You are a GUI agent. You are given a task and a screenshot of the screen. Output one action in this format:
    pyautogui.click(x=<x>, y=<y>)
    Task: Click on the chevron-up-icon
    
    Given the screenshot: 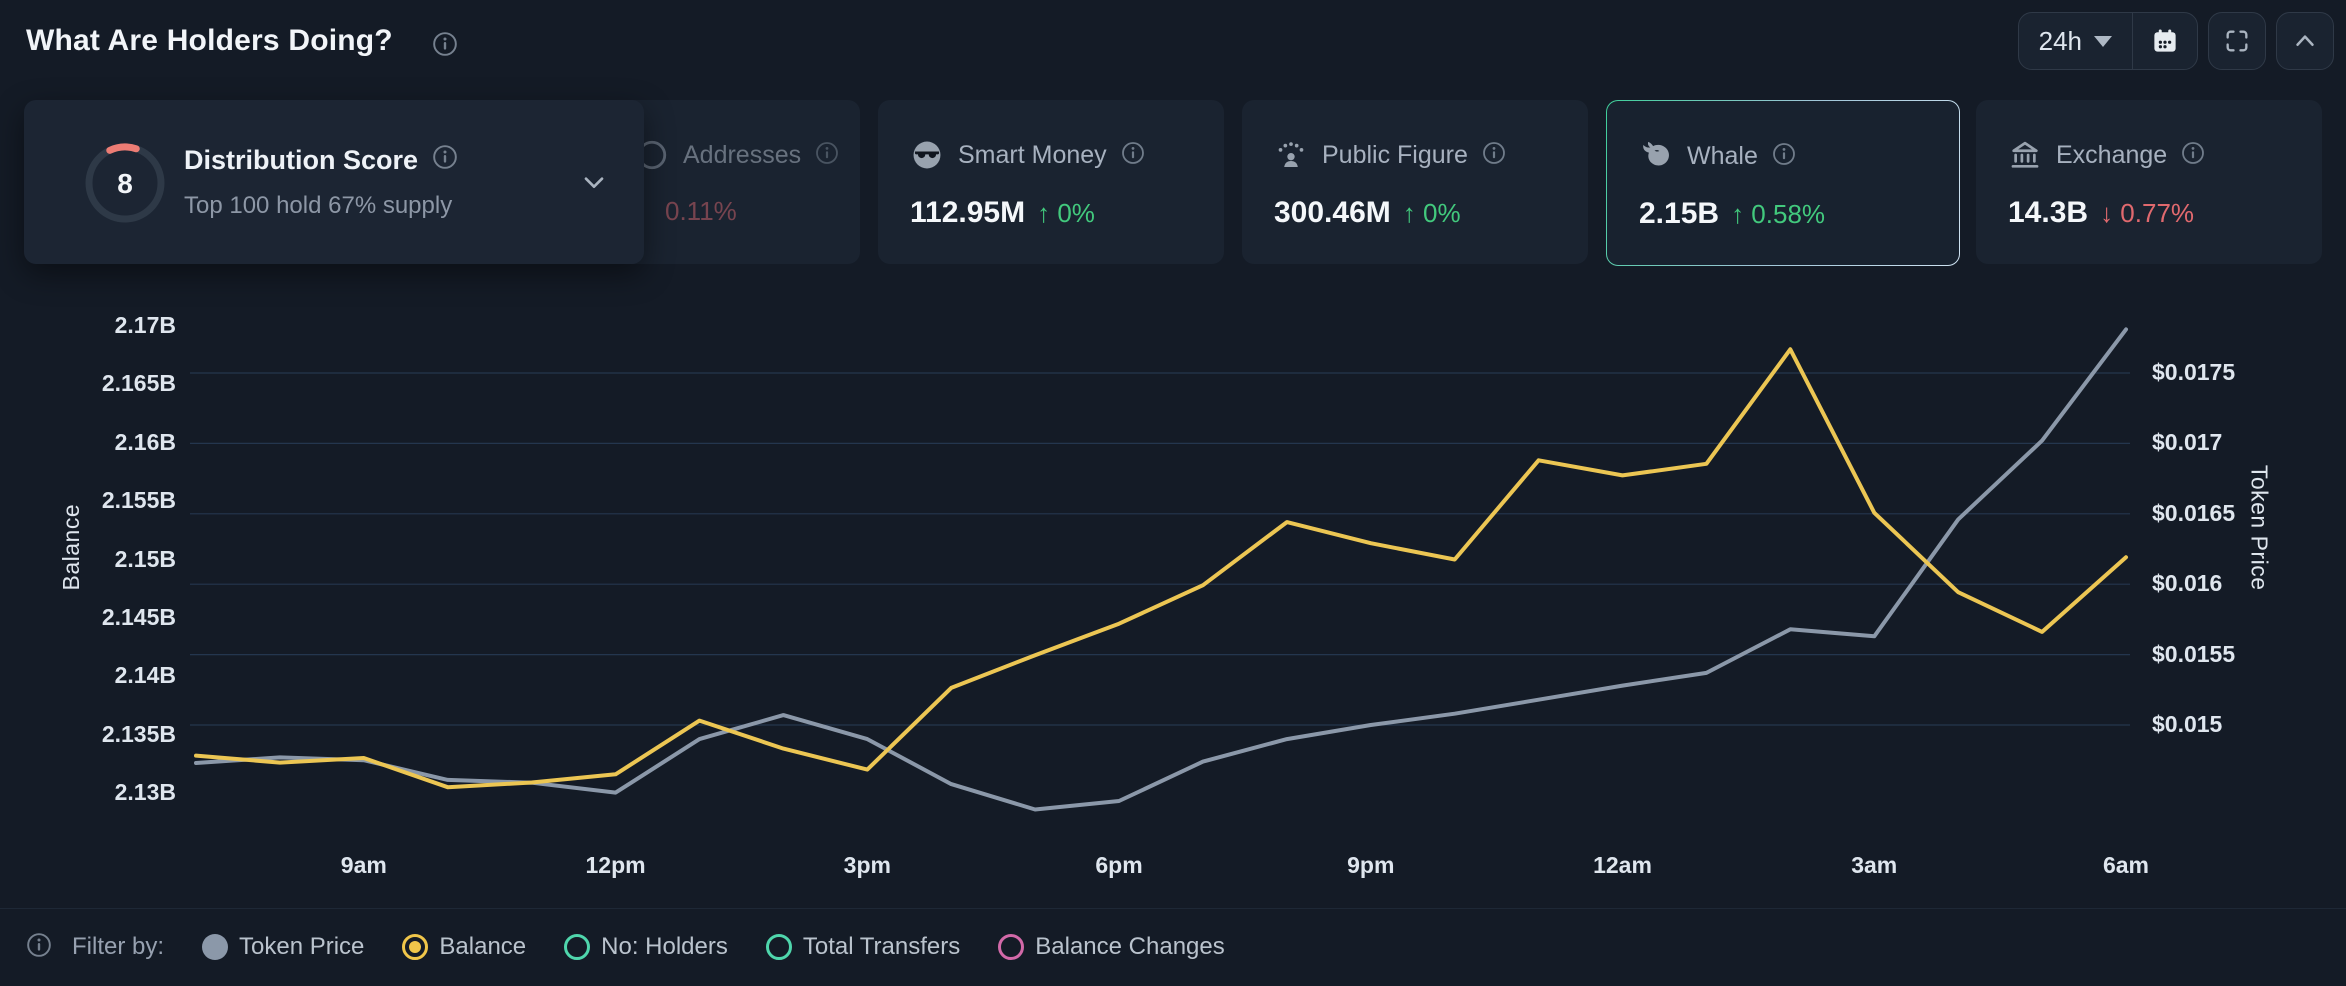 What is the action you would take?
    pyautogui.click(x=2305, y=40)
    